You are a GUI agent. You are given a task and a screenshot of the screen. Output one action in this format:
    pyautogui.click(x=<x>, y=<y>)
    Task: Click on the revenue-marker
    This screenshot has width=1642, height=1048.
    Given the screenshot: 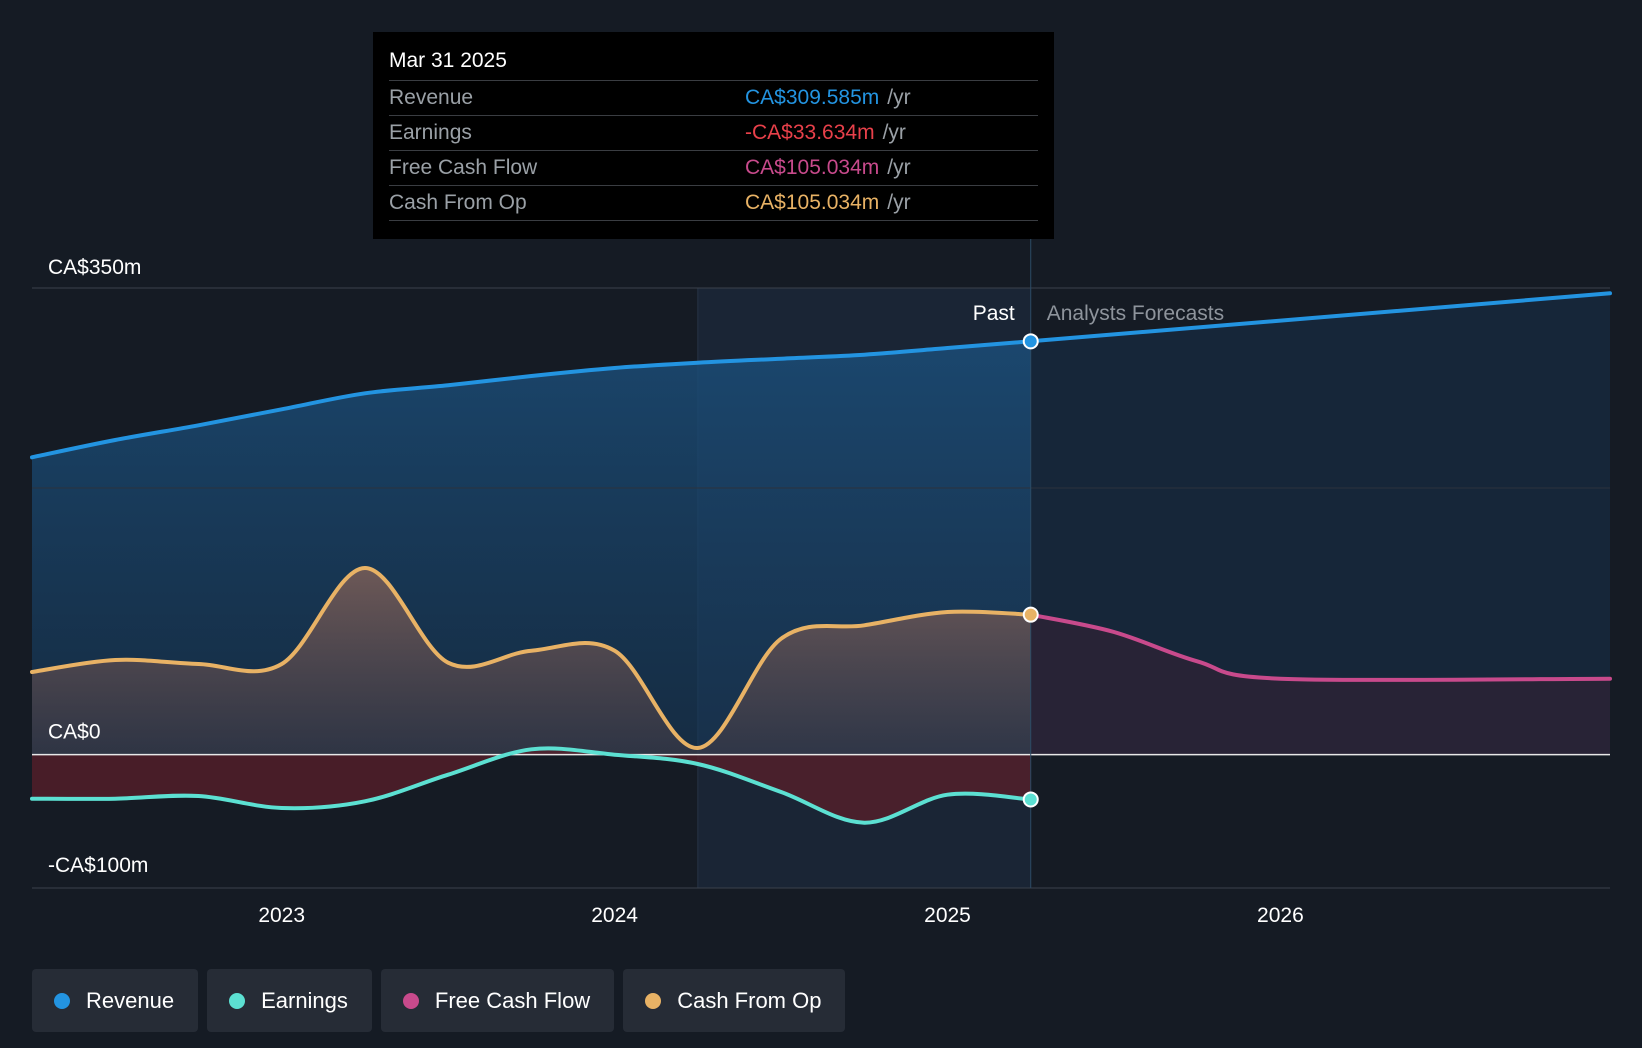 What is the action you would take?
    pyautogui.click(x=1030, y=341)
    